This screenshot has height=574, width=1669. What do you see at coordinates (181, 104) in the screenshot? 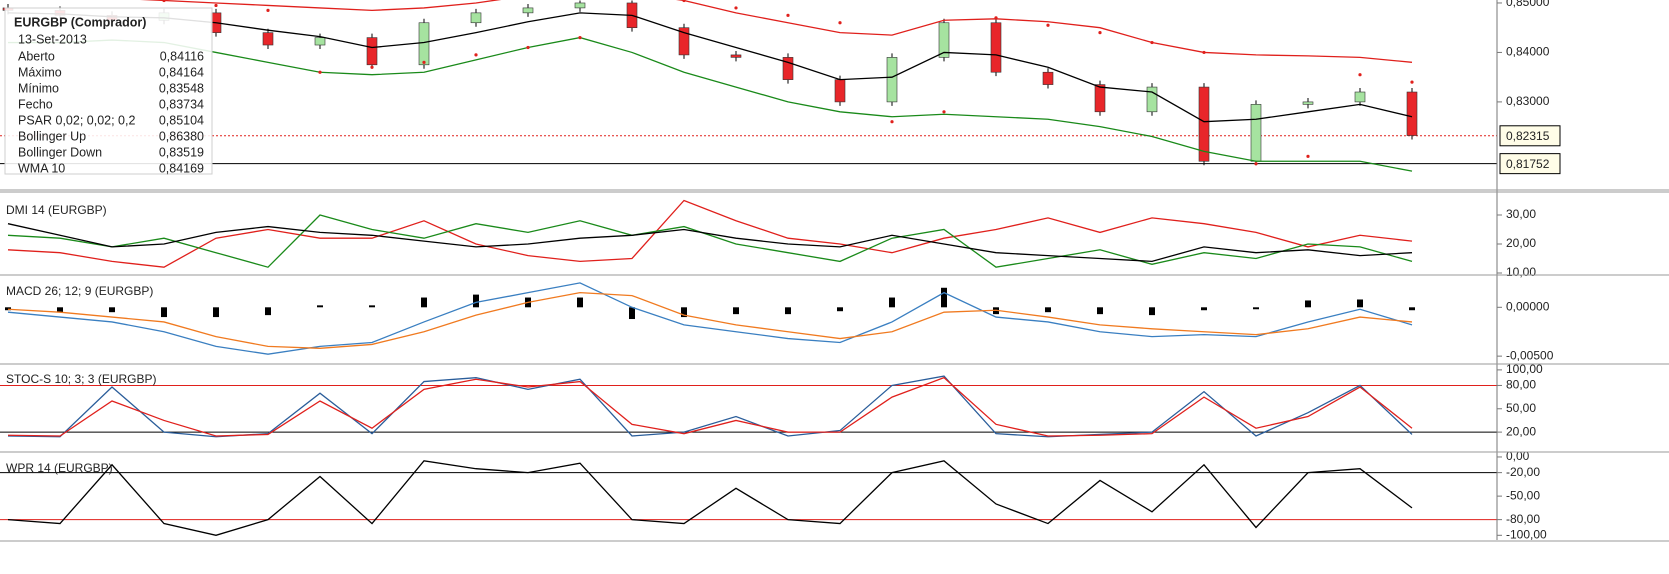
I see `tooltip-value: 0,83734` at bounding box center [181, 104].